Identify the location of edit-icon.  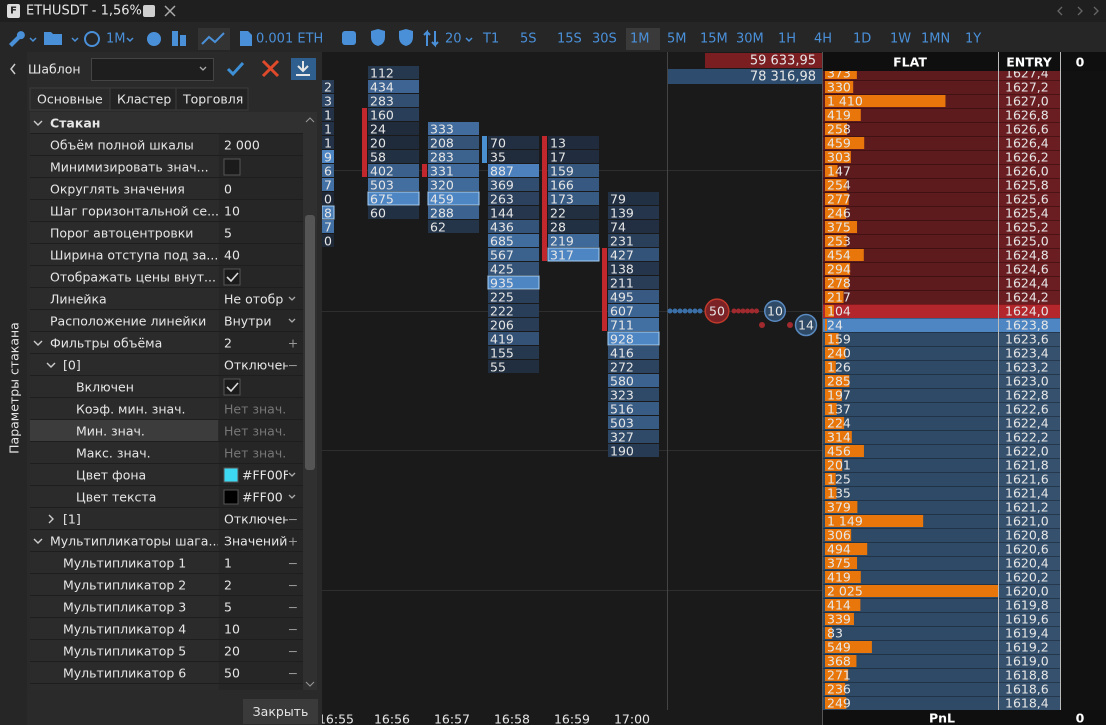
(149, 11).